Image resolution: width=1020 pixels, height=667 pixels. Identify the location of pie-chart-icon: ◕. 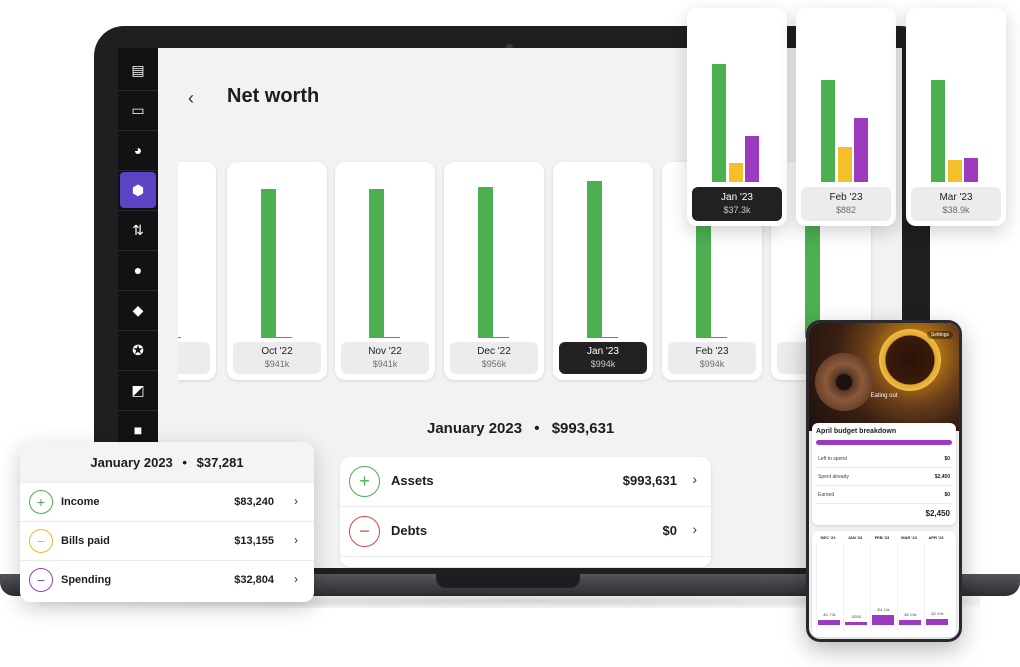
(138, 150).